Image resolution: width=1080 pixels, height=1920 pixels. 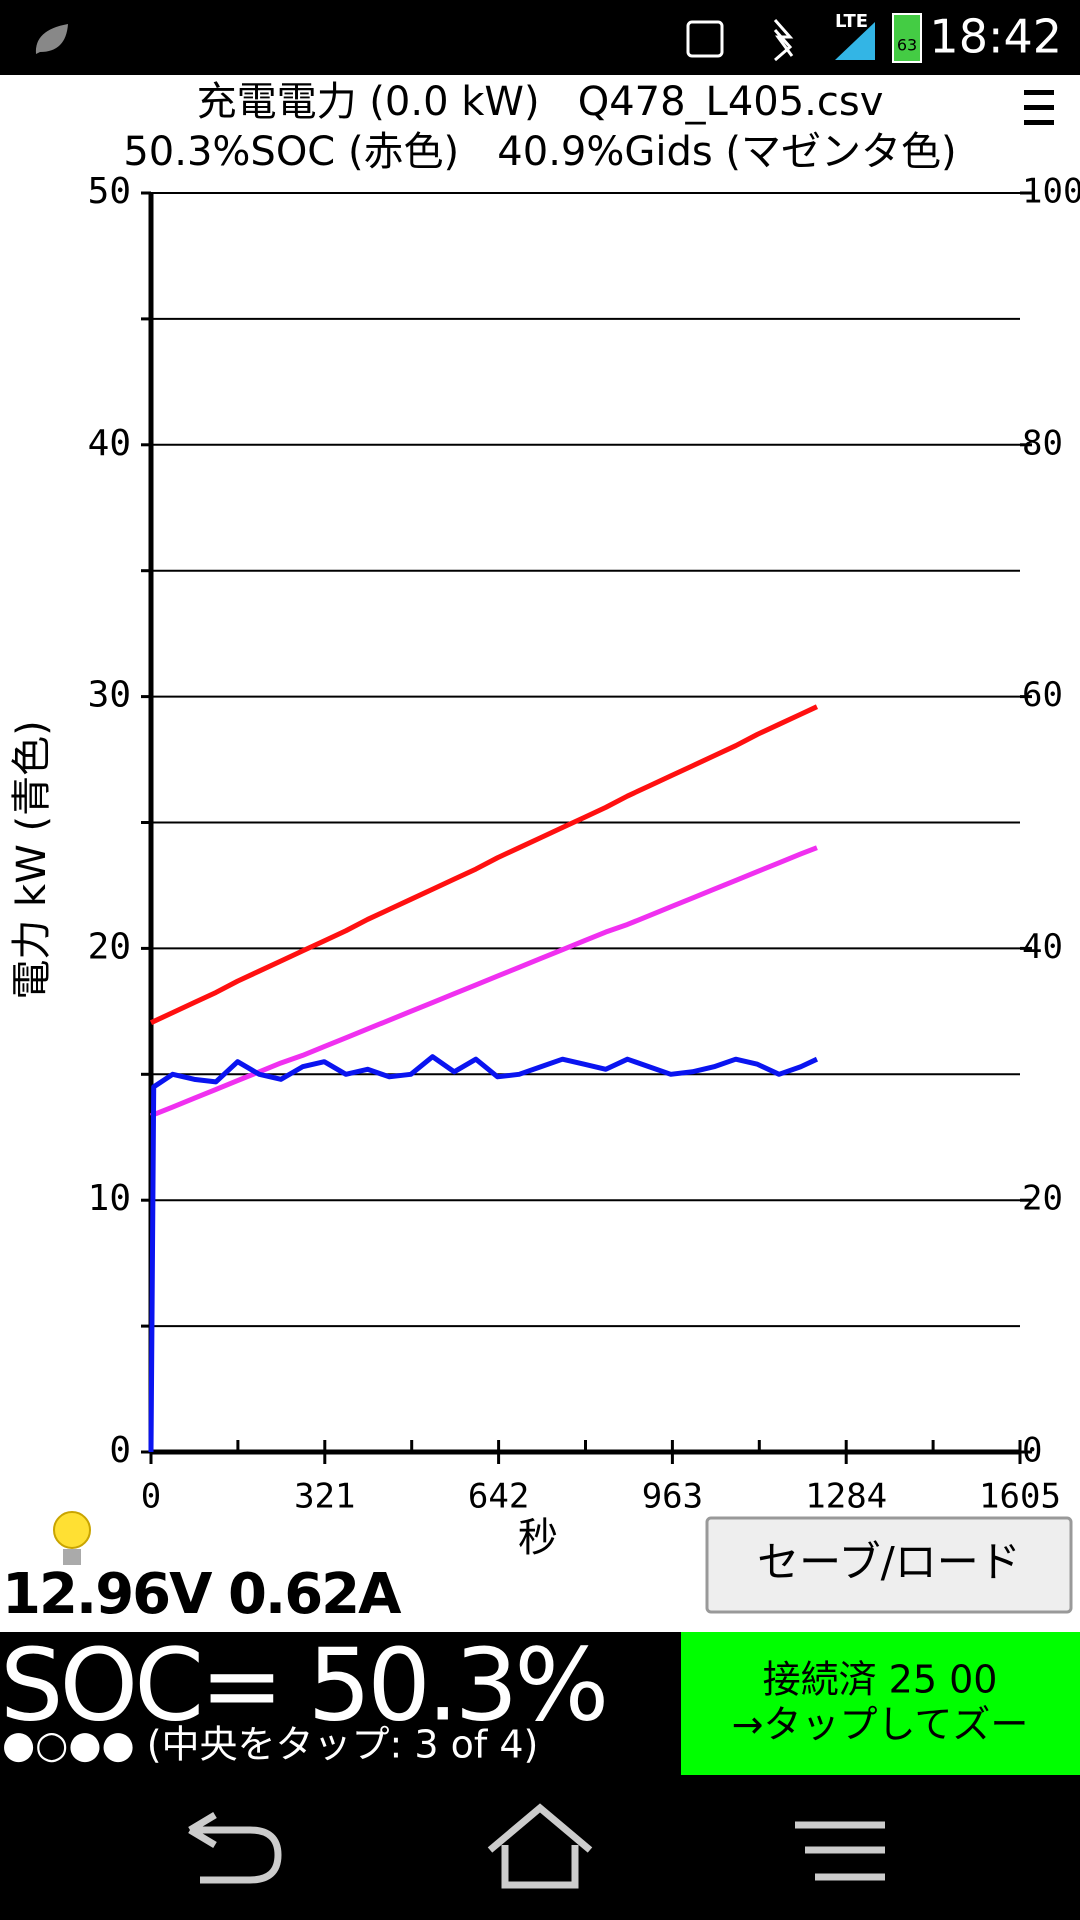 I want to click on recents-button, so click(x=840, y=1851).